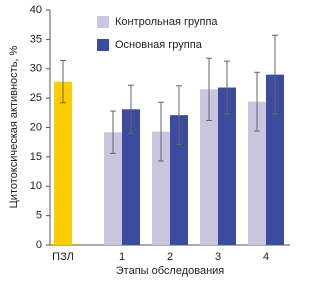  I want to click on y-tick-label: 35, so click(36, 39).